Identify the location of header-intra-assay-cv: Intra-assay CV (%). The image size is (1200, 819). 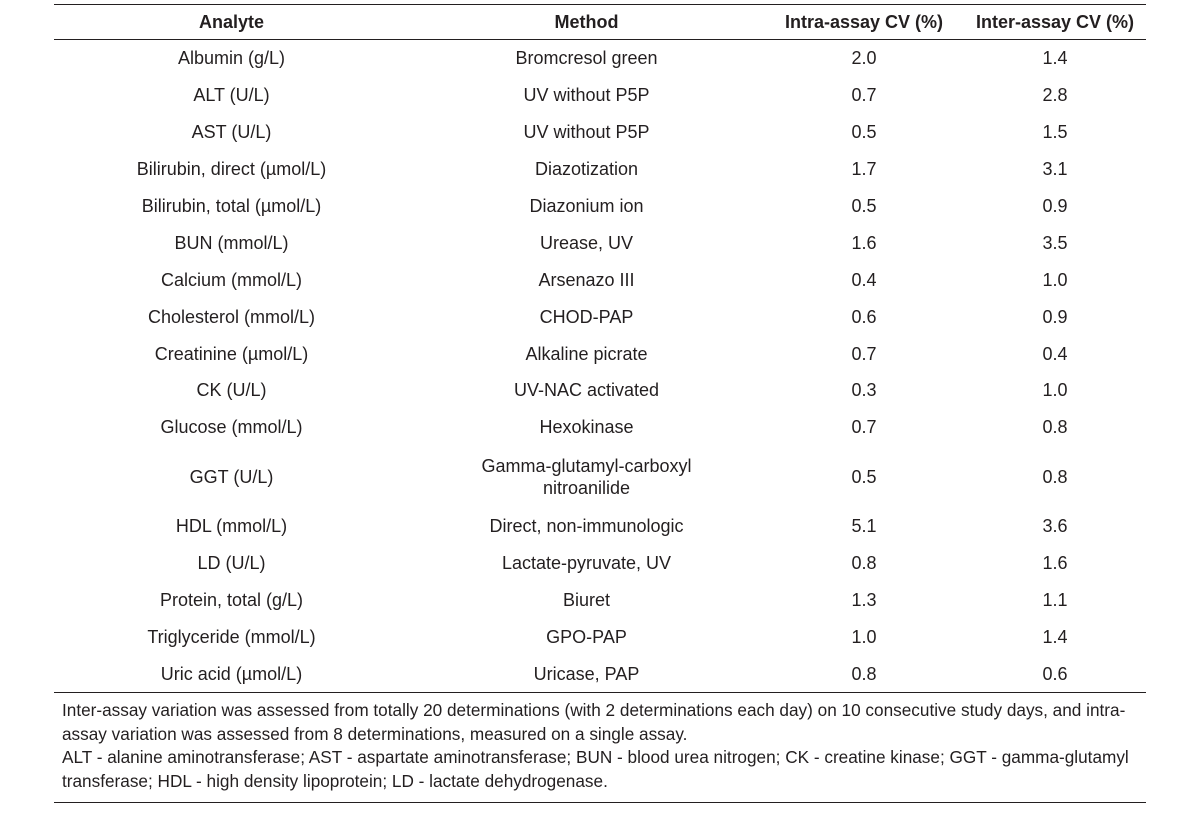
(864, 22).